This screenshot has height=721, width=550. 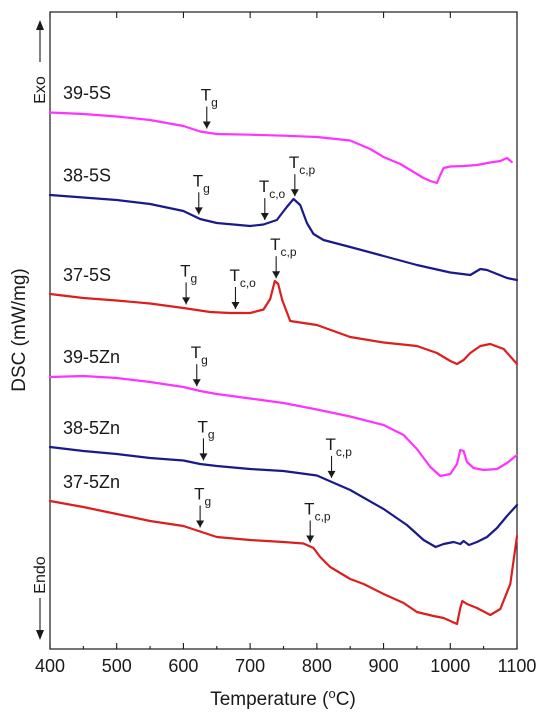 I want to click on x-axis-label-unit: C), so click(x=346, y=699).